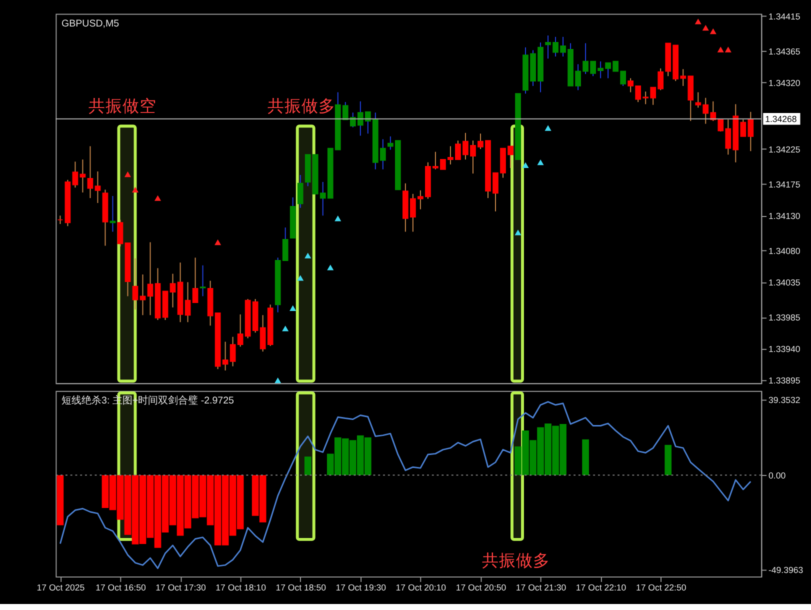 Image resolution: width=811 pixels, height=610 pixels. Describe the element at coordinates (361, 587) in the screenshot. I see `x-tick-label: 17 Oct 19:30` at that location.